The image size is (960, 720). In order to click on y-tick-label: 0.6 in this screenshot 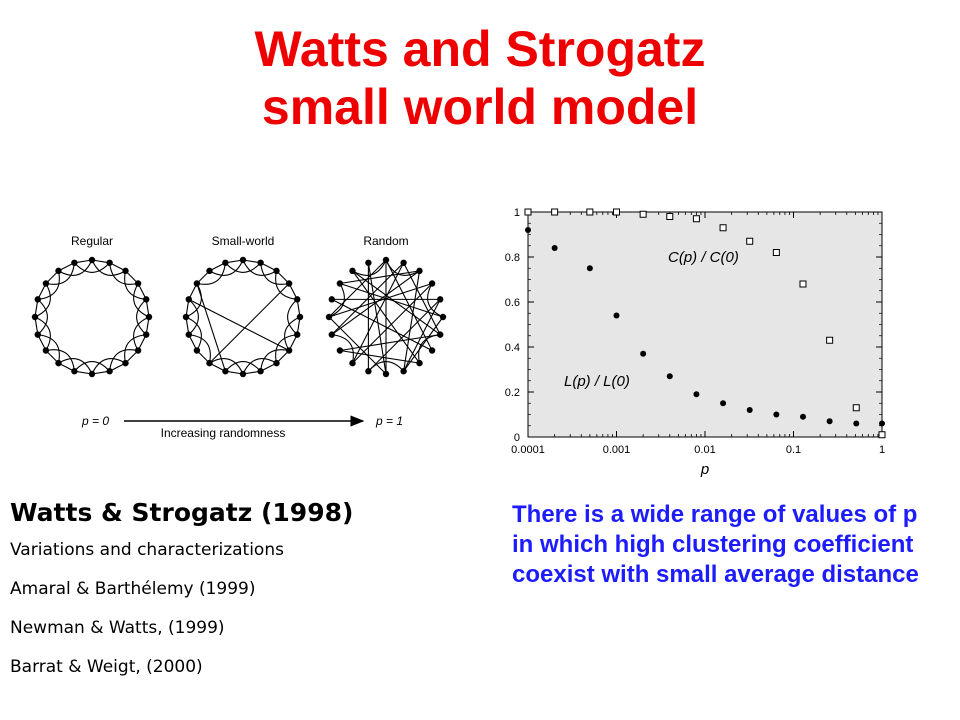, I will do `click(512, 303)`.